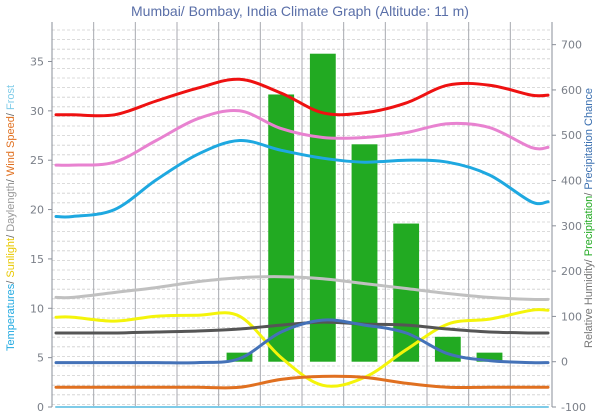  What do you see at coordinates (37, 210) in the screenshot?
I see `left-tick-label: 20` at bounding box center [37, 210].